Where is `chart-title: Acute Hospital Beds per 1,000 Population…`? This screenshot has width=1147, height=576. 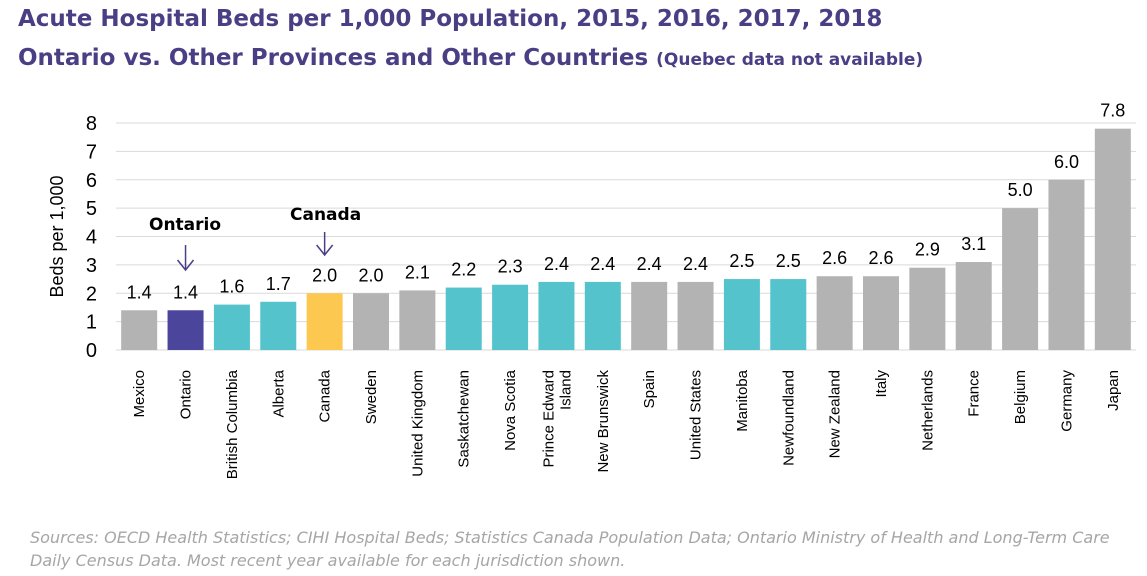 chart-title: Acute Hospital Beds per 1,000 Population… is located at coordinates (450, 19).